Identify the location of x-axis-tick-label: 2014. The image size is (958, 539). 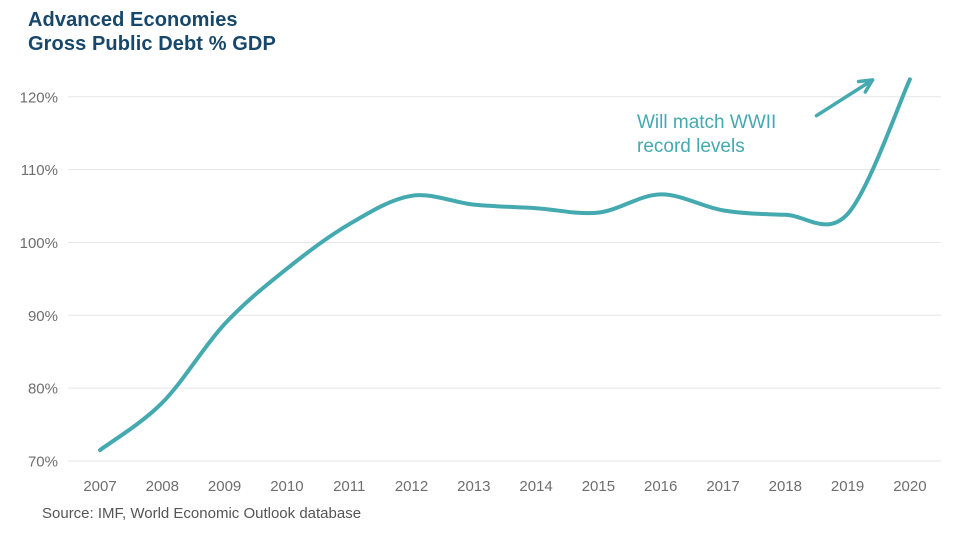
(535, 486).